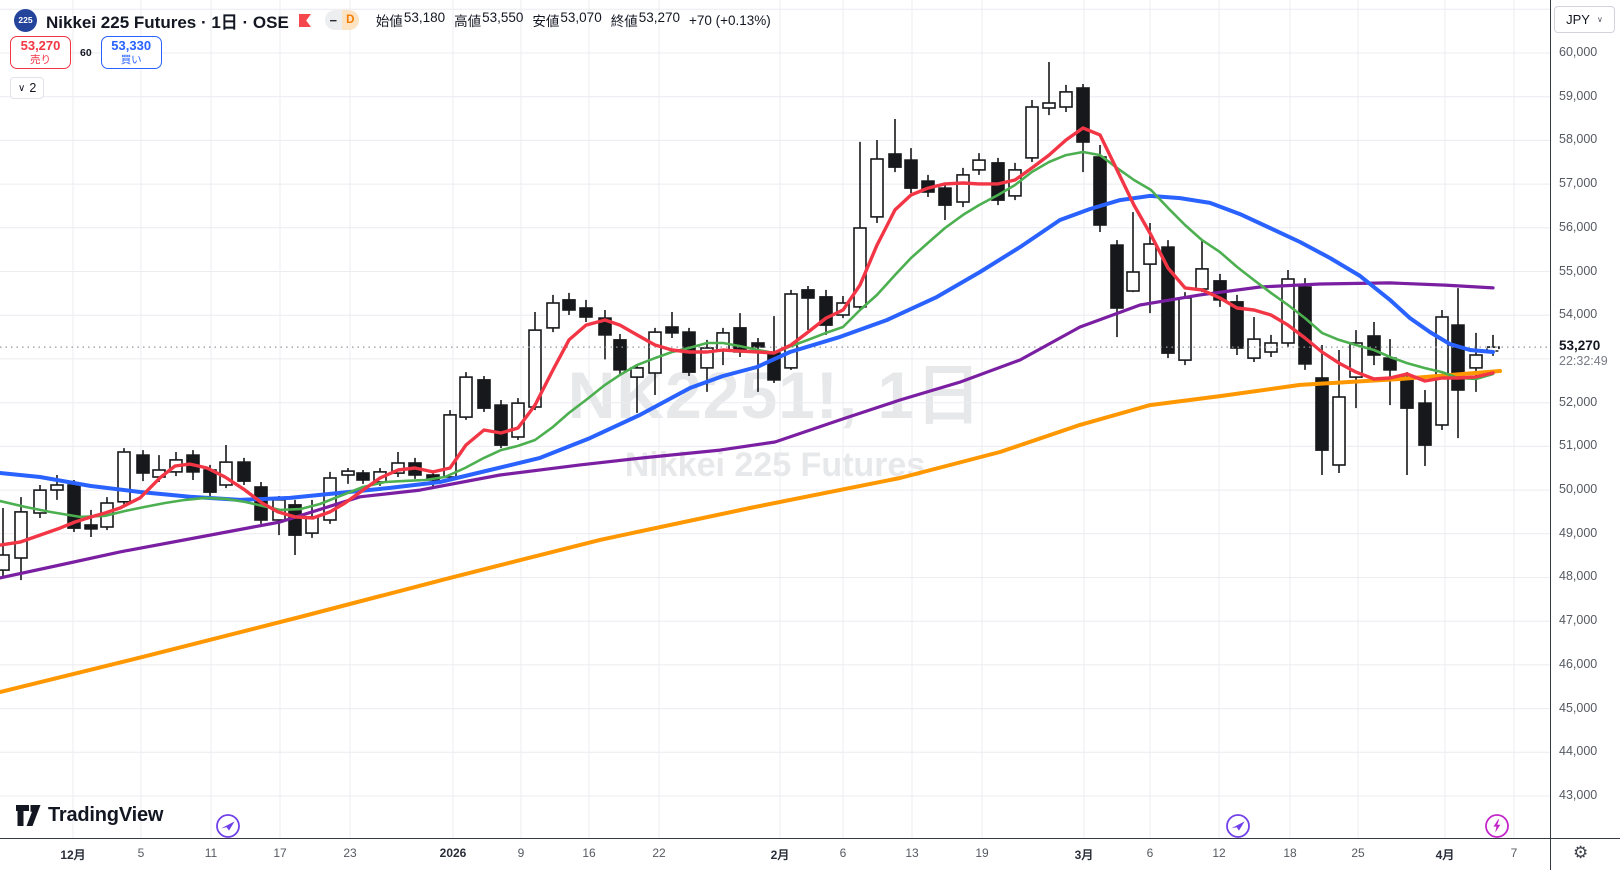  I want to click on price-axis-label: 43,000, so click(1578, 795).